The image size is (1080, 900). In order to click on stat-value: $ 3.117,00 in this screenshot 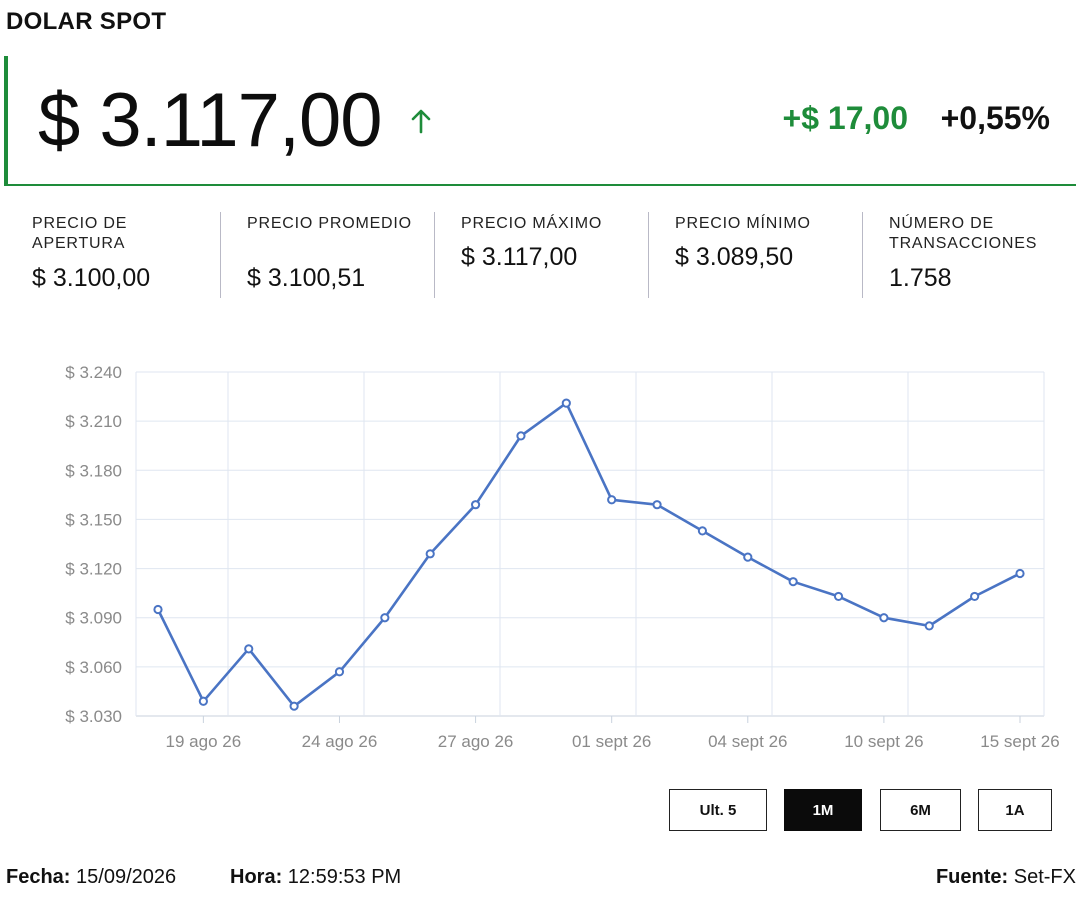, I will do `click(519, 257)`.